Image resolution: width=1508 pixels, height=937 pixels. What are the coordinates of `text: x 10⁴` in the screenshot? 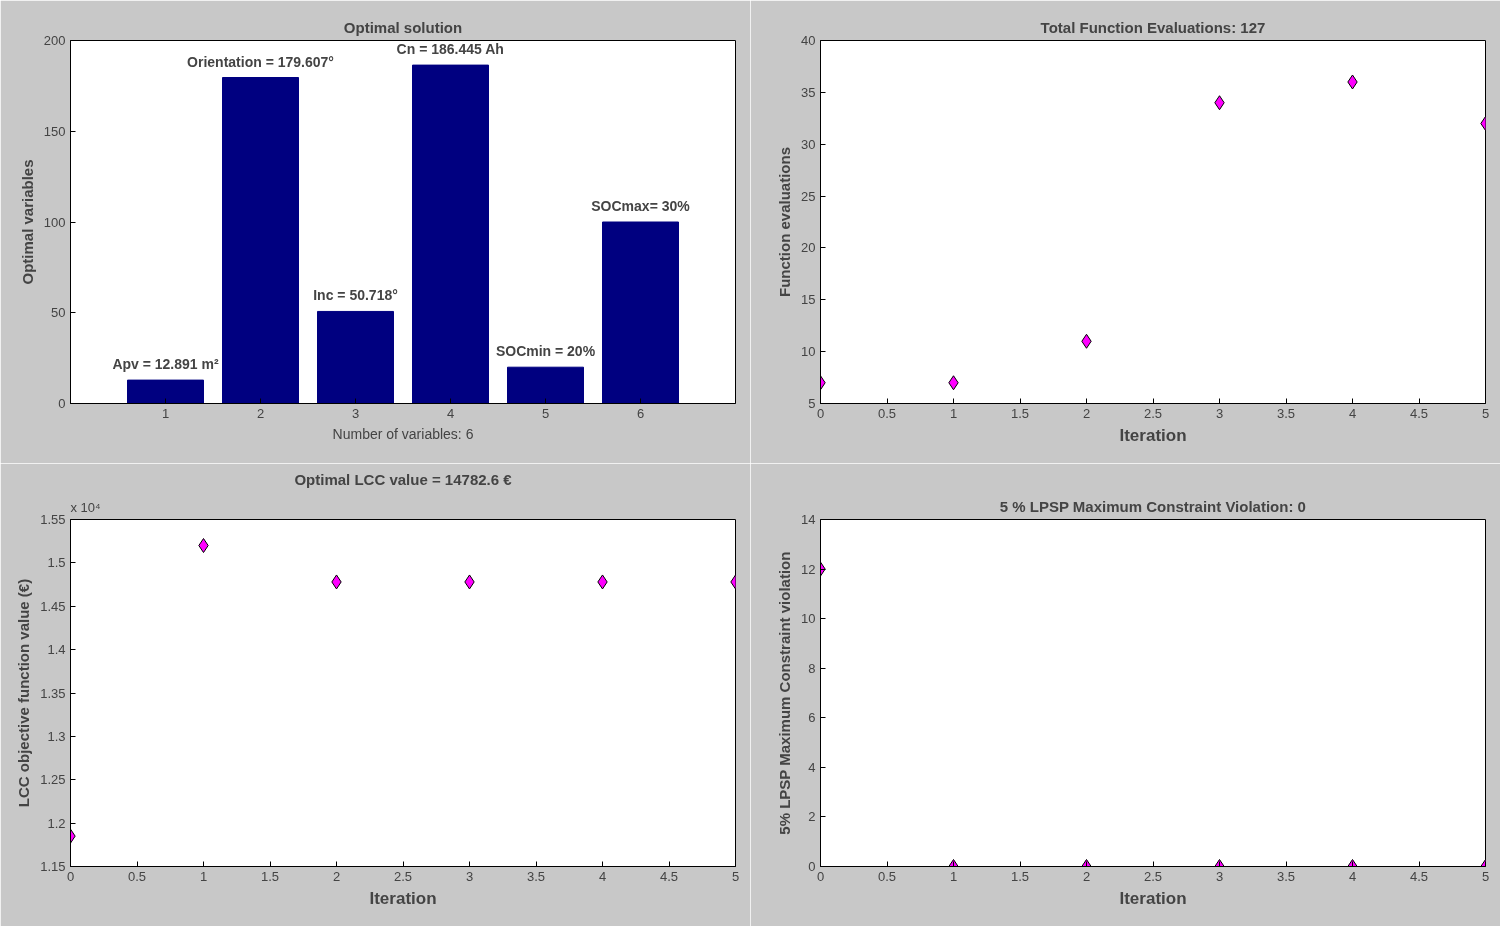 It's located at (85, 507).